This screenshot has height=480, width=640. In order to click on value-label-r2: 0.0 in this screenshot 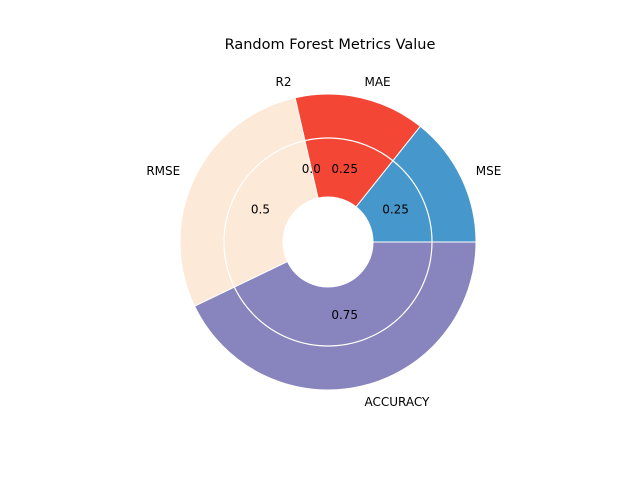, I will do `click(311, 169)`.